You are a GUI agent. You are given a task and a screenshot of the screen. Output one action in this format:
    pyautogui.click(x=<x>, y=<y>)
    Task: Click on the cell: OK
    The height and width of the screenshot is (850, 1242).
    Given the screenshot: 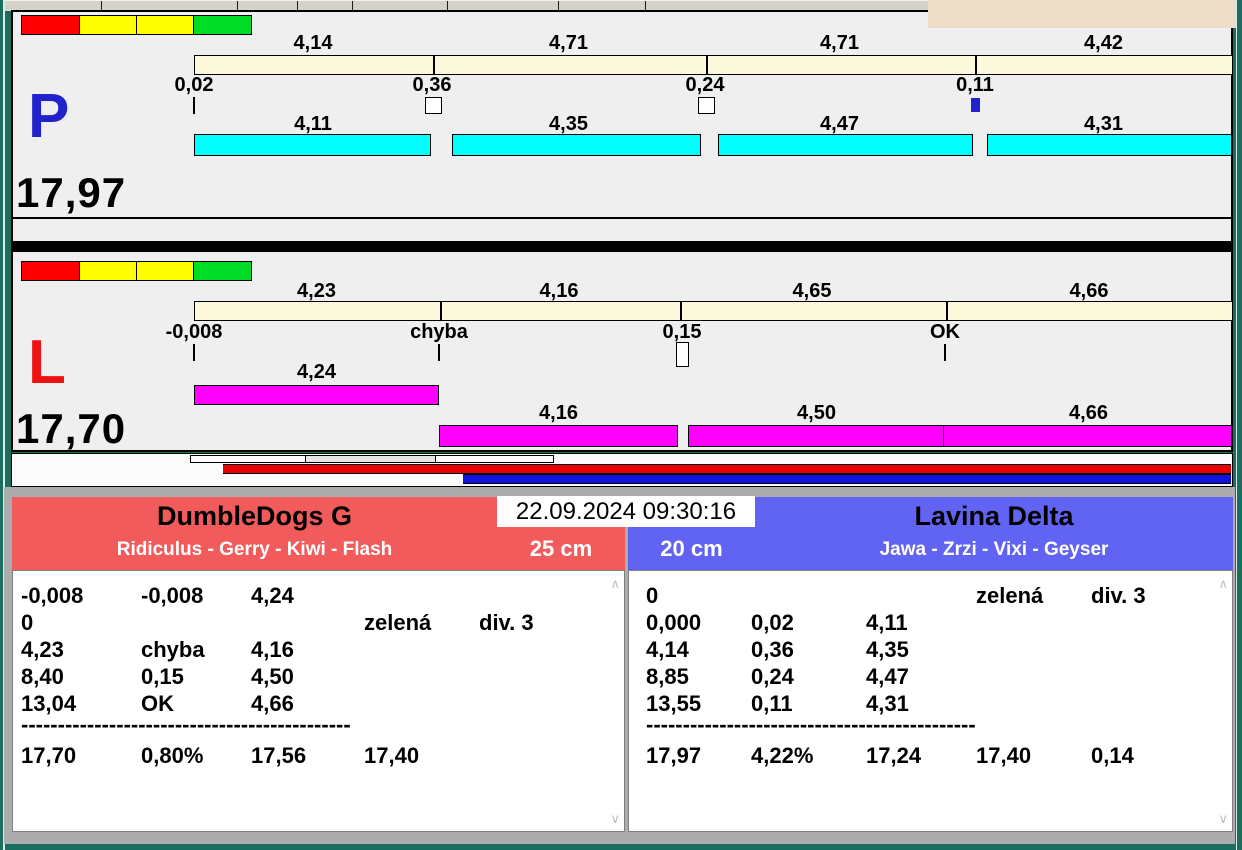 What is the action you would take?
    pyautogui.click(x=157, y=703)
    